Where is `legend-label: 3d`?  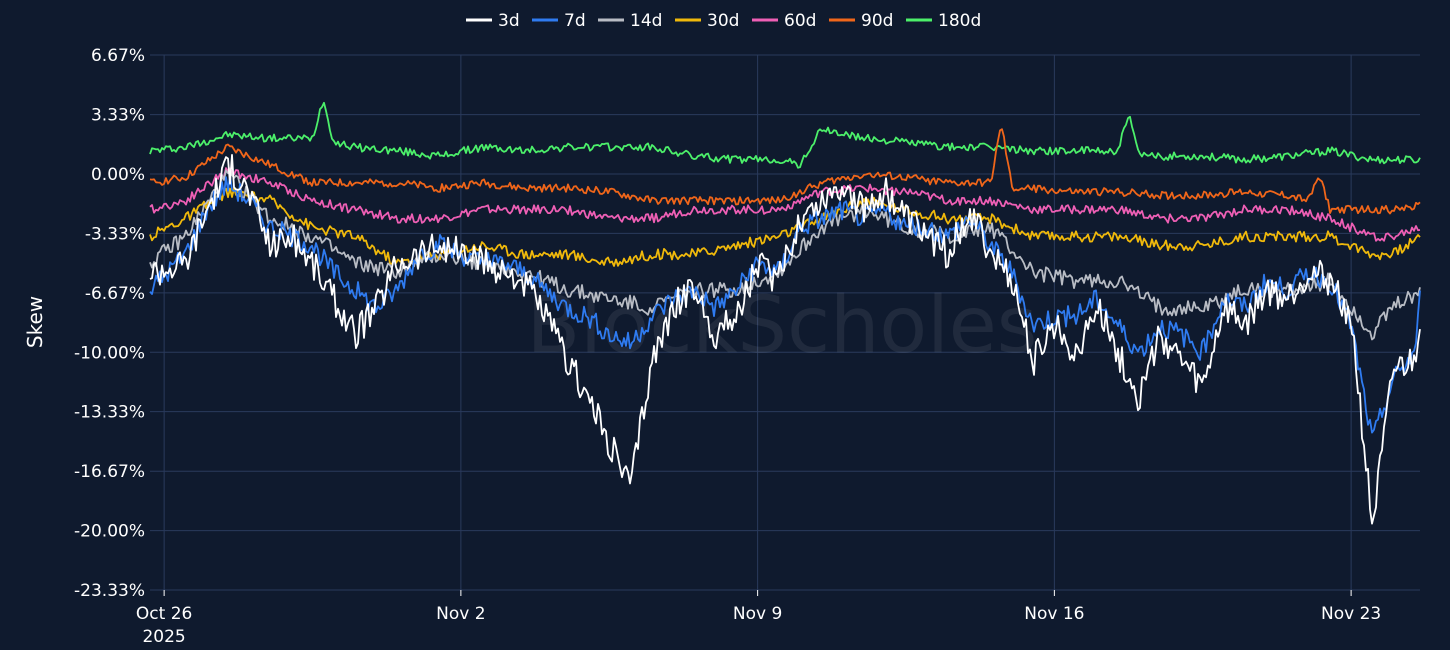
legend-label: 3d is located at coordinates (509, 21).